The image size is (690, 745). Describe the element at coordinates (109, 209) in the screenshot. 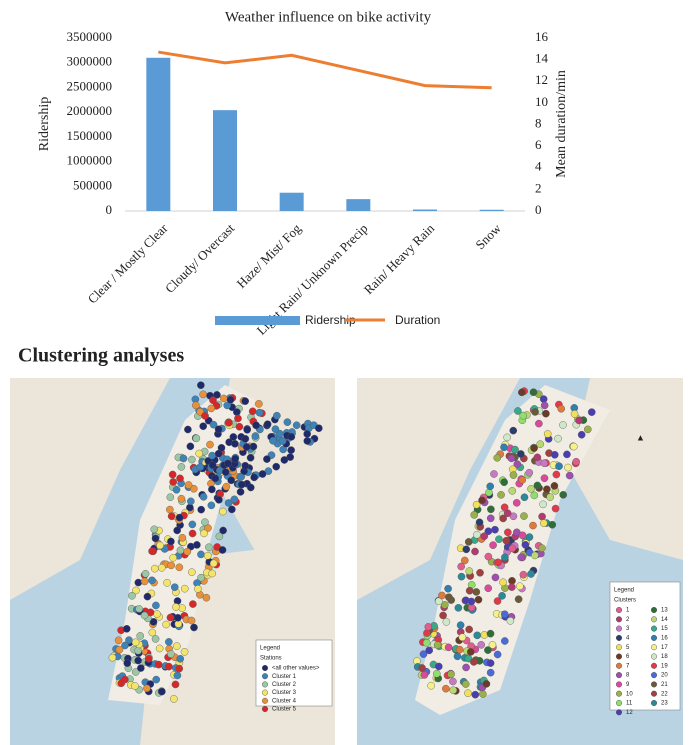

I see `y-tick-label: 0` at that location.